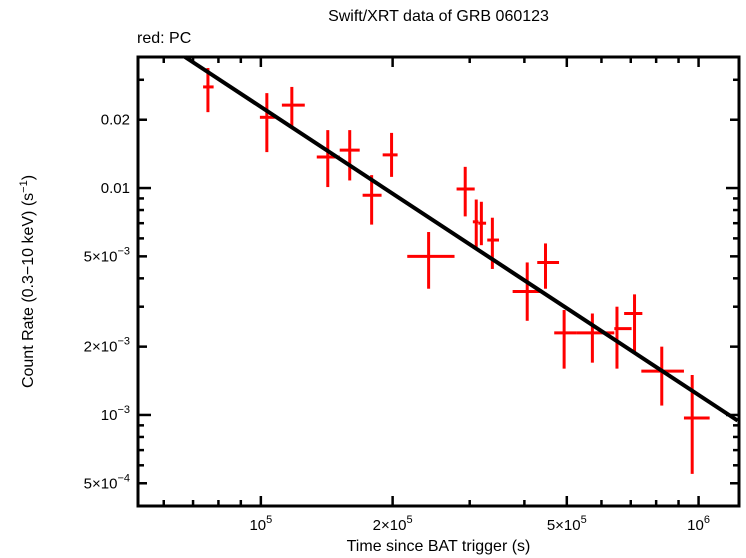  I want to click on y-tick-label: 2×10⁻³, so click(107, 346).